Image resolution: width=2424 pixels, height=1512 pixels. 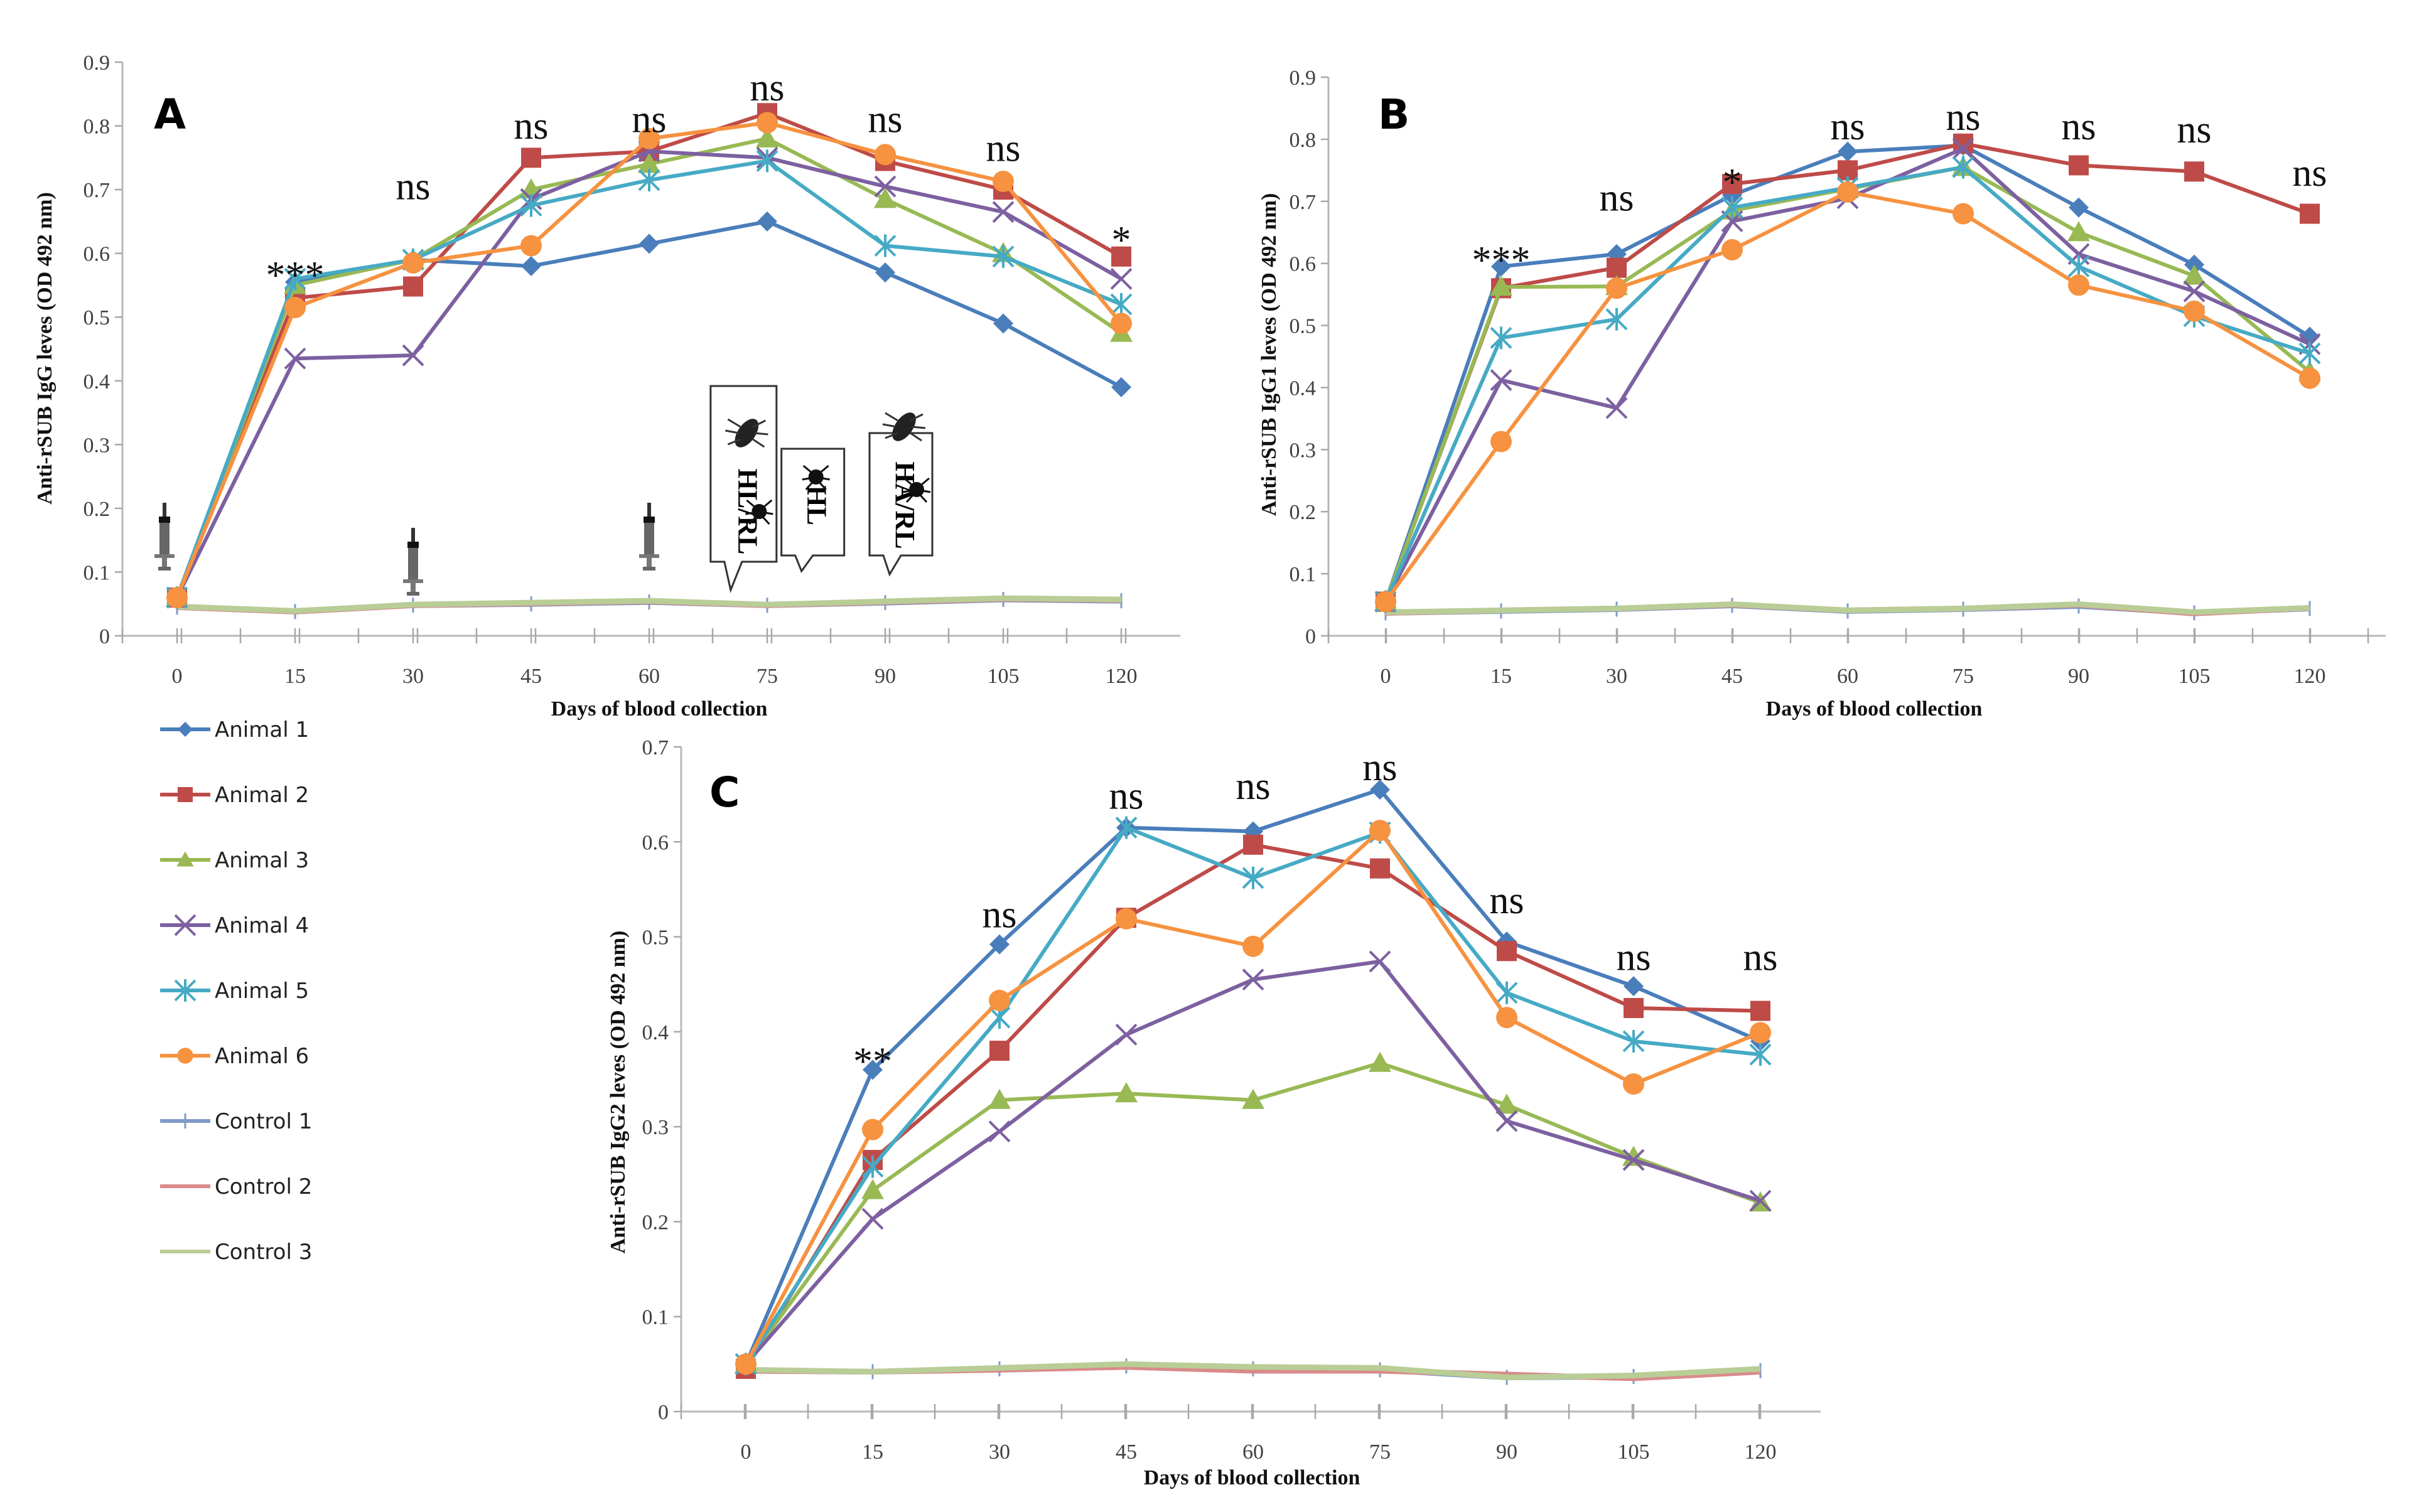 What do you see at coordinates (262, 991) in the screenshot?
I see `legend-label: Animal 5` at bounding box center [262, 991].